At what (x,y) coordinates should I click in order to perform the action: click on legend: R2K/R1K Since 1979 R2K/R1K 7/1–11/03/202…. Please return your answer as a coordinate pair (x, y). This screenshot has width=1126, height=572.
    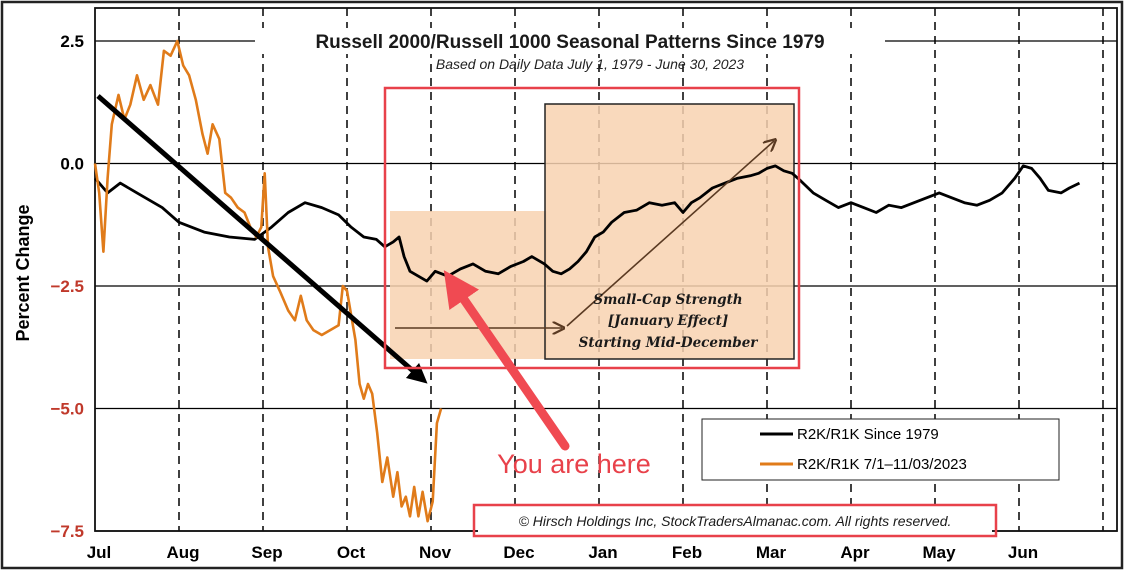
    Looking at the image, I should click on (880, 449).